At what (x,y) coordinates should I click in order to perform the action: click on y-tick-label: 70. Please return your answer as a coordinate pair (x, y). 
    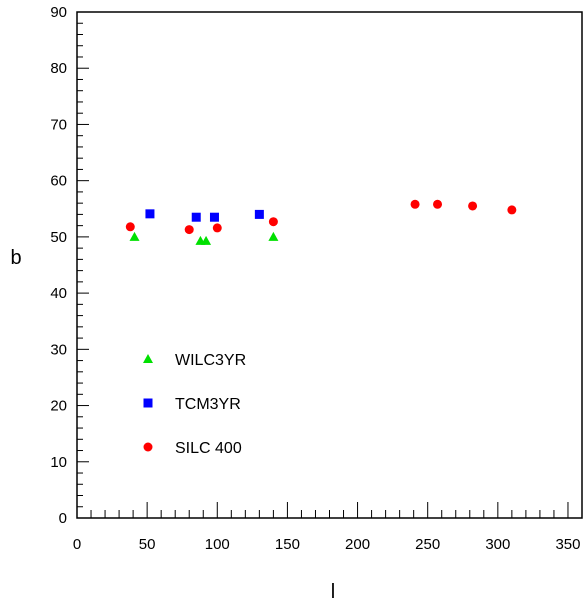
    Looking at the image, I should click on (58, 124).